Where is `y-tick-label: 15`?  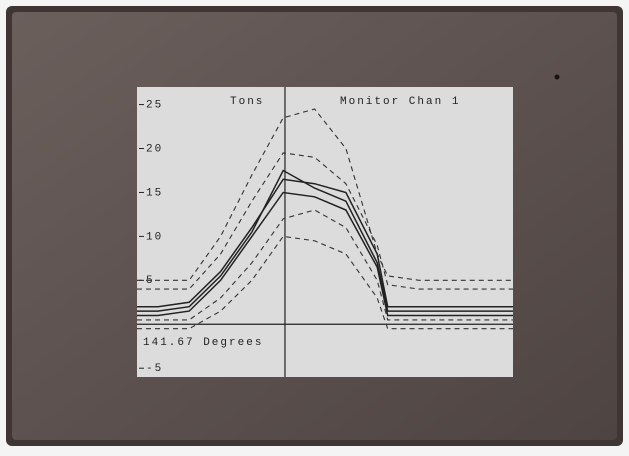 y-tick-label: 15 is located at coordinates (154, 193).